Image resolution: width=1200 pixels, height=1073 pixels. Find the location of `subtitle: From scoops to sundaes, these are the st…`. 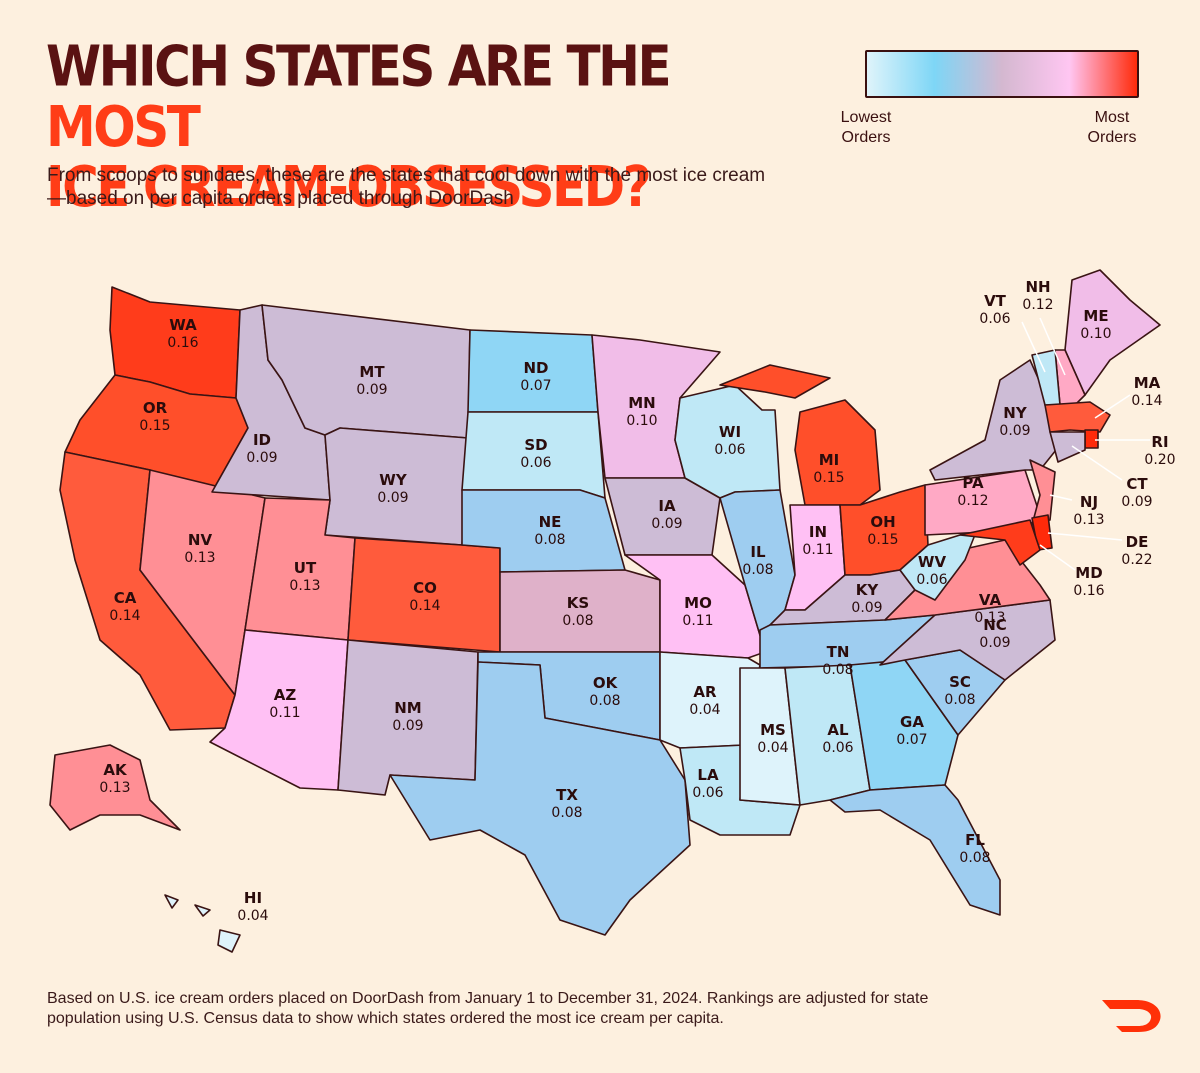

subtitle: From scoops to sundaes, these are the st… is located at coordinates (406, 187).